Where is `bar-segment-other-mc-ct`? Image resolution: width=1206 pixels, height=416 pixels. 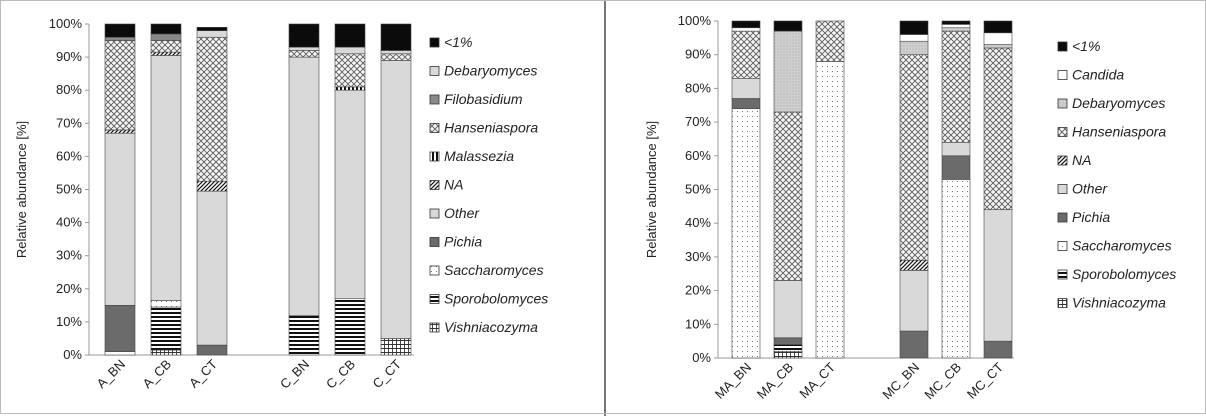 bar-segment-other-mc-ct is located at coordinates (998, 275).